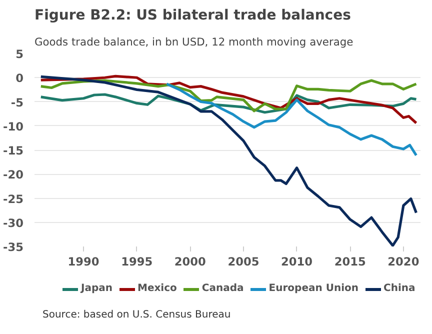 The height and width of the screenshot is (334, 432). I want to click on x-tick-label: 2005, so click(244, 261).